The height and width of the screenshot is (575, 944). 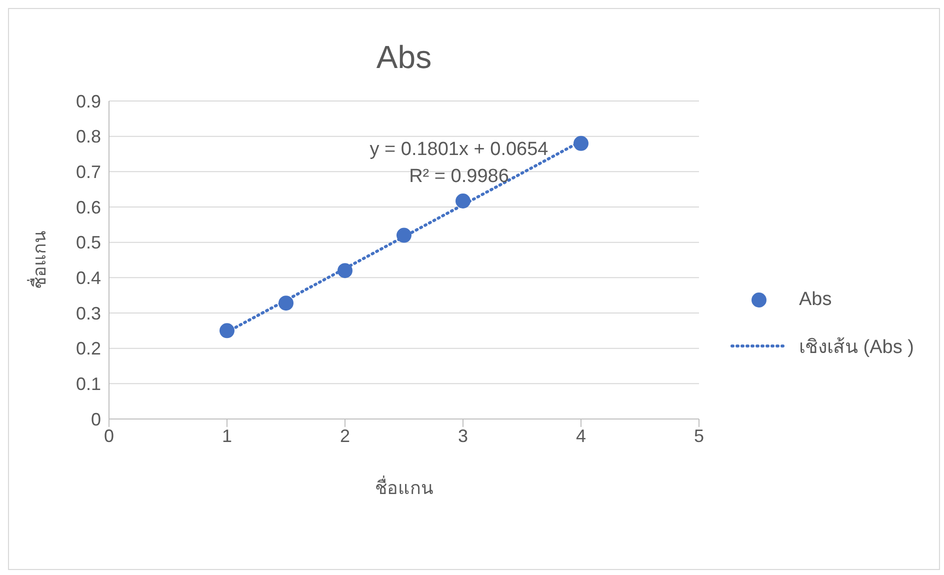 I want to click on y-tick-label: 0.6, so click(x=88, y=207).